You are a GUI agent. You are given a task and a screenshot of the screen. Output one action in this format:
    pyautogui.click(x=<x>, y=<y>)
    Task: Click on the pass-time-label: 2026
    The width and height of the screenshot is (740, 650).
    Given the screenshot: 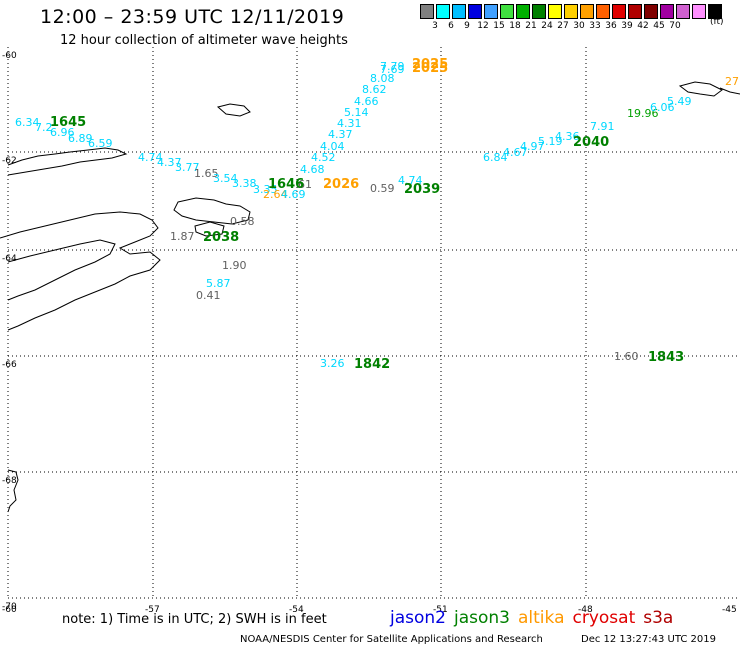 What is the action you would take?
    pyautogui.click(x=341, y=184)
    